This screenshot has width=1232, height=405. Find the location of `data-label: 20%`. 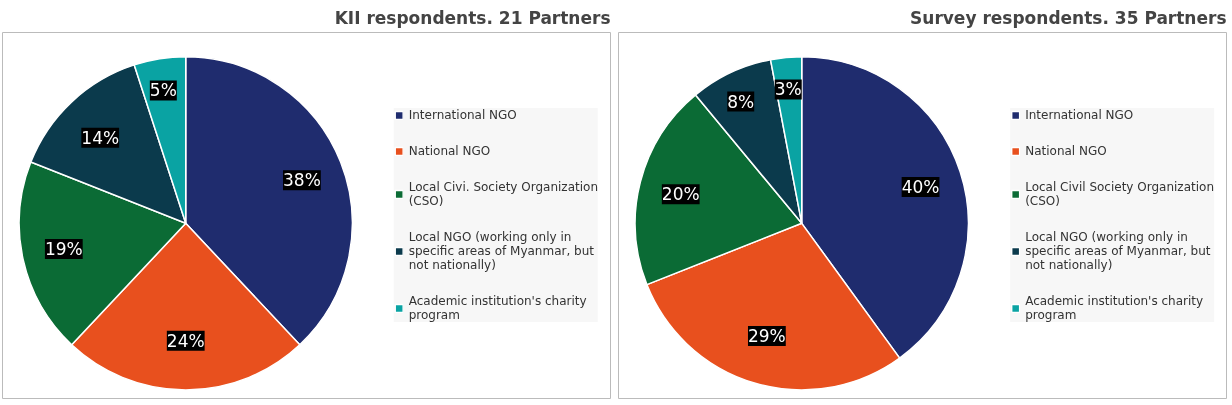

data-label: 20% is located at coordinates (680, 194).